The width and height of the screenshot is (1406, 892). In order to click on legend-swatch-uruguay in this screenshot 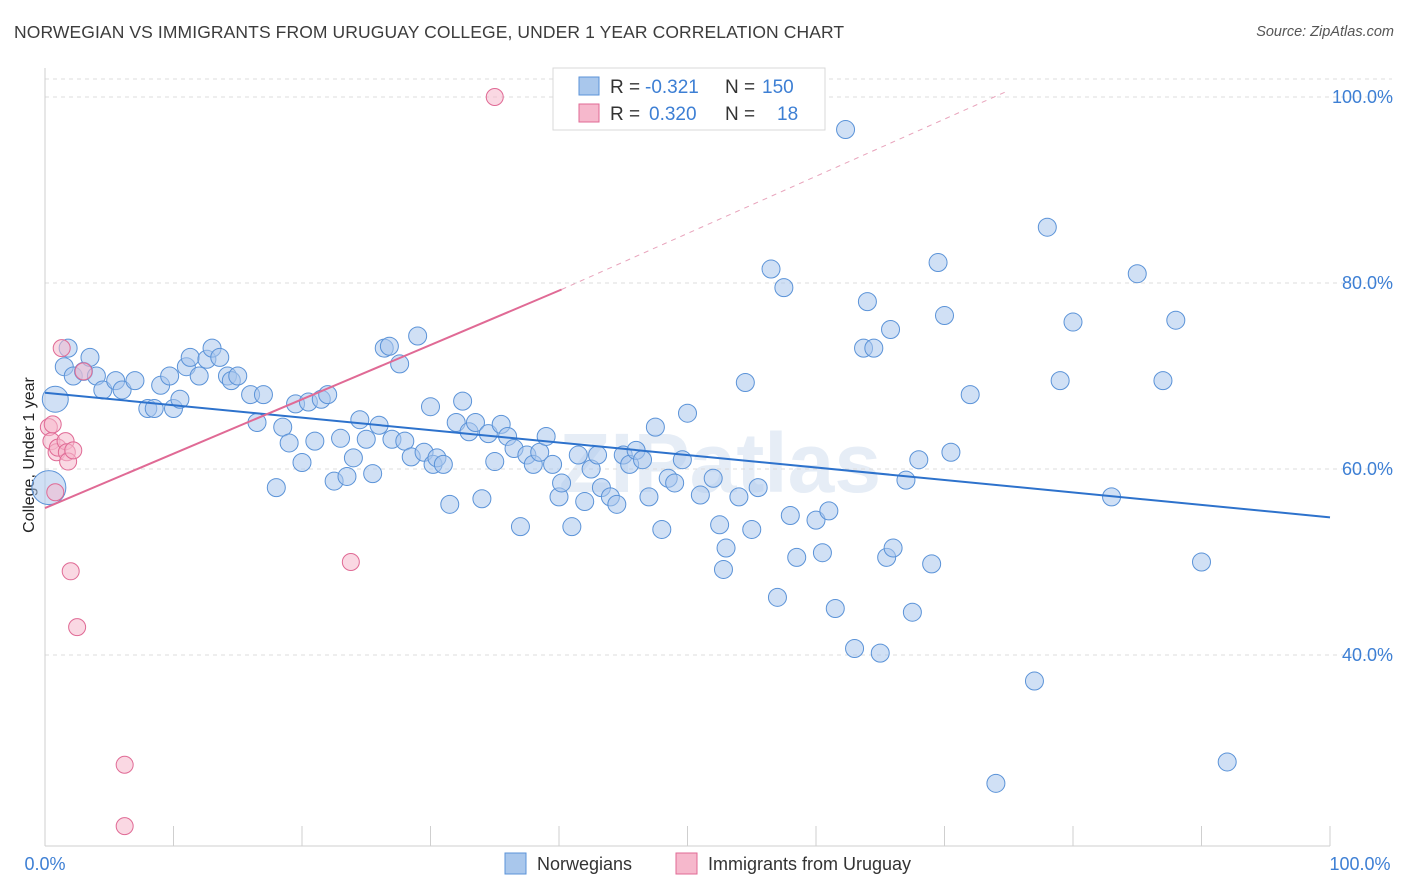, I will do `click(686, 863)`.